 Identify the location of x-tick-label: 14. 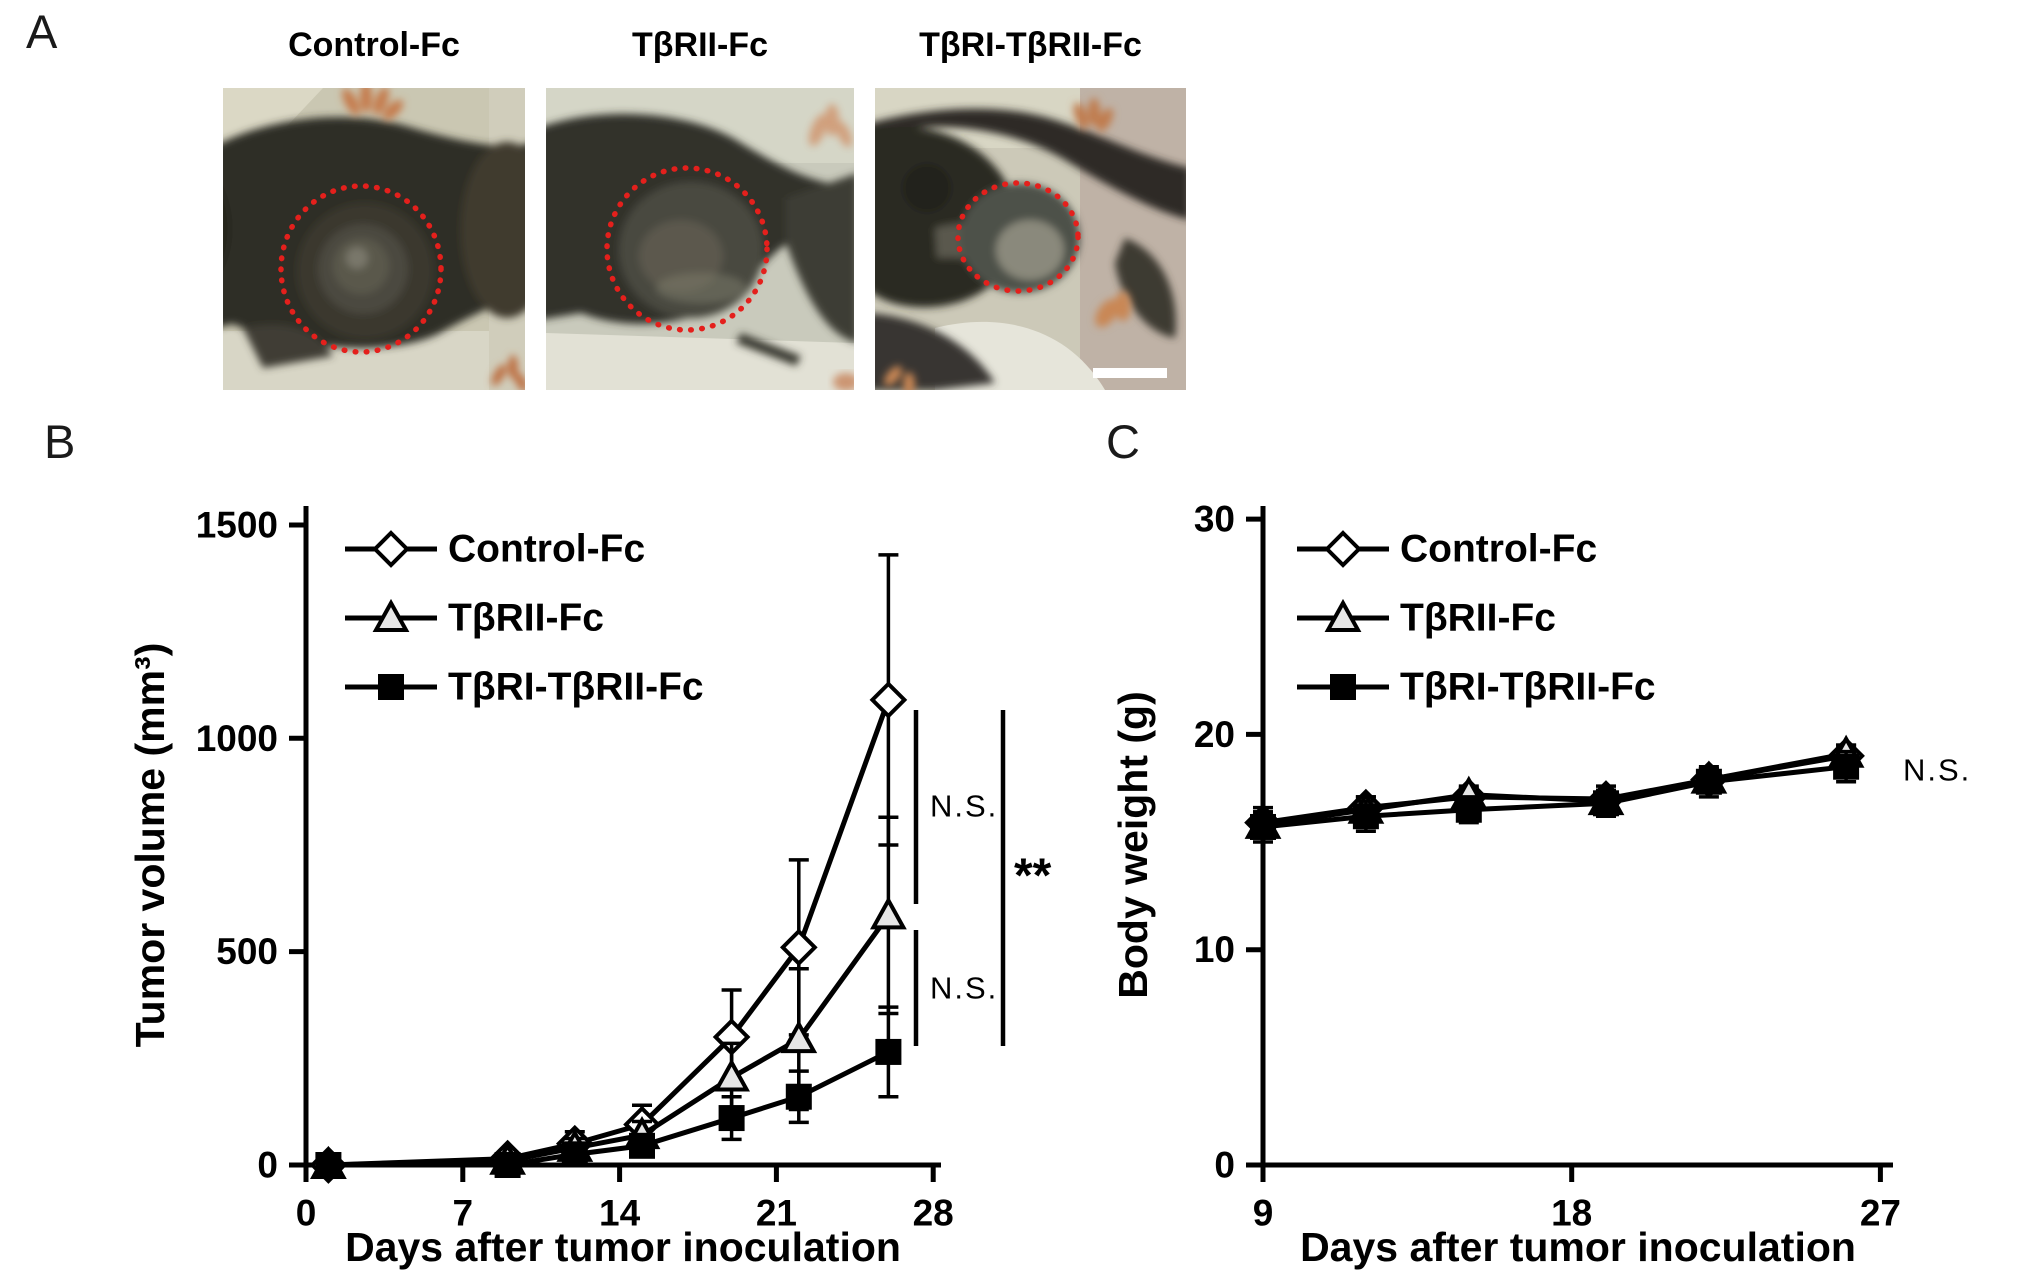
(620, 1213).